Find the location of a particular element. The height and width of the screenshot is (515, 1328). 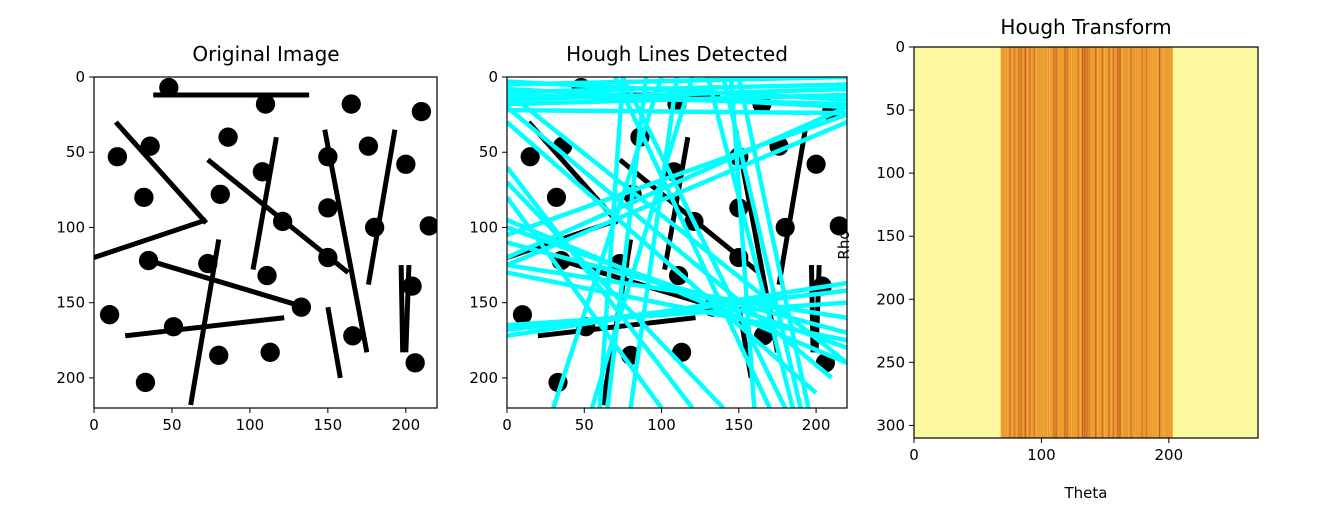

x-tick-label: 50 is located at coordinates (584, 425).